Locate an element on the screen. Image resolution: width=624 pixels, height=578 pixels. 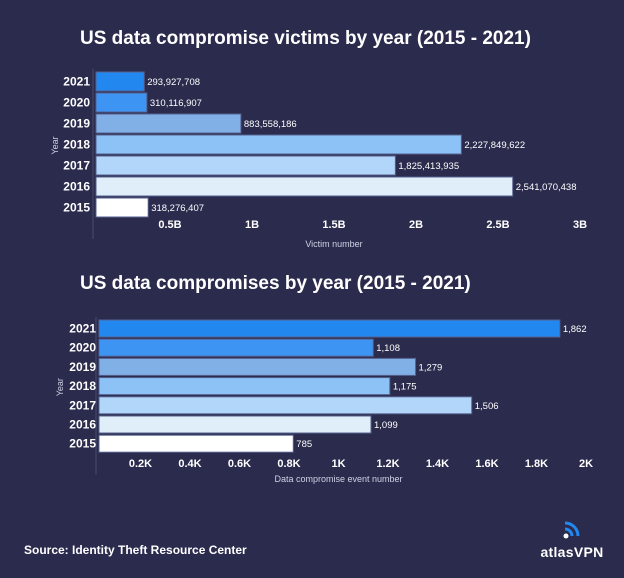
x-tick-label: 1.8K is located at coordinates (536, 464).